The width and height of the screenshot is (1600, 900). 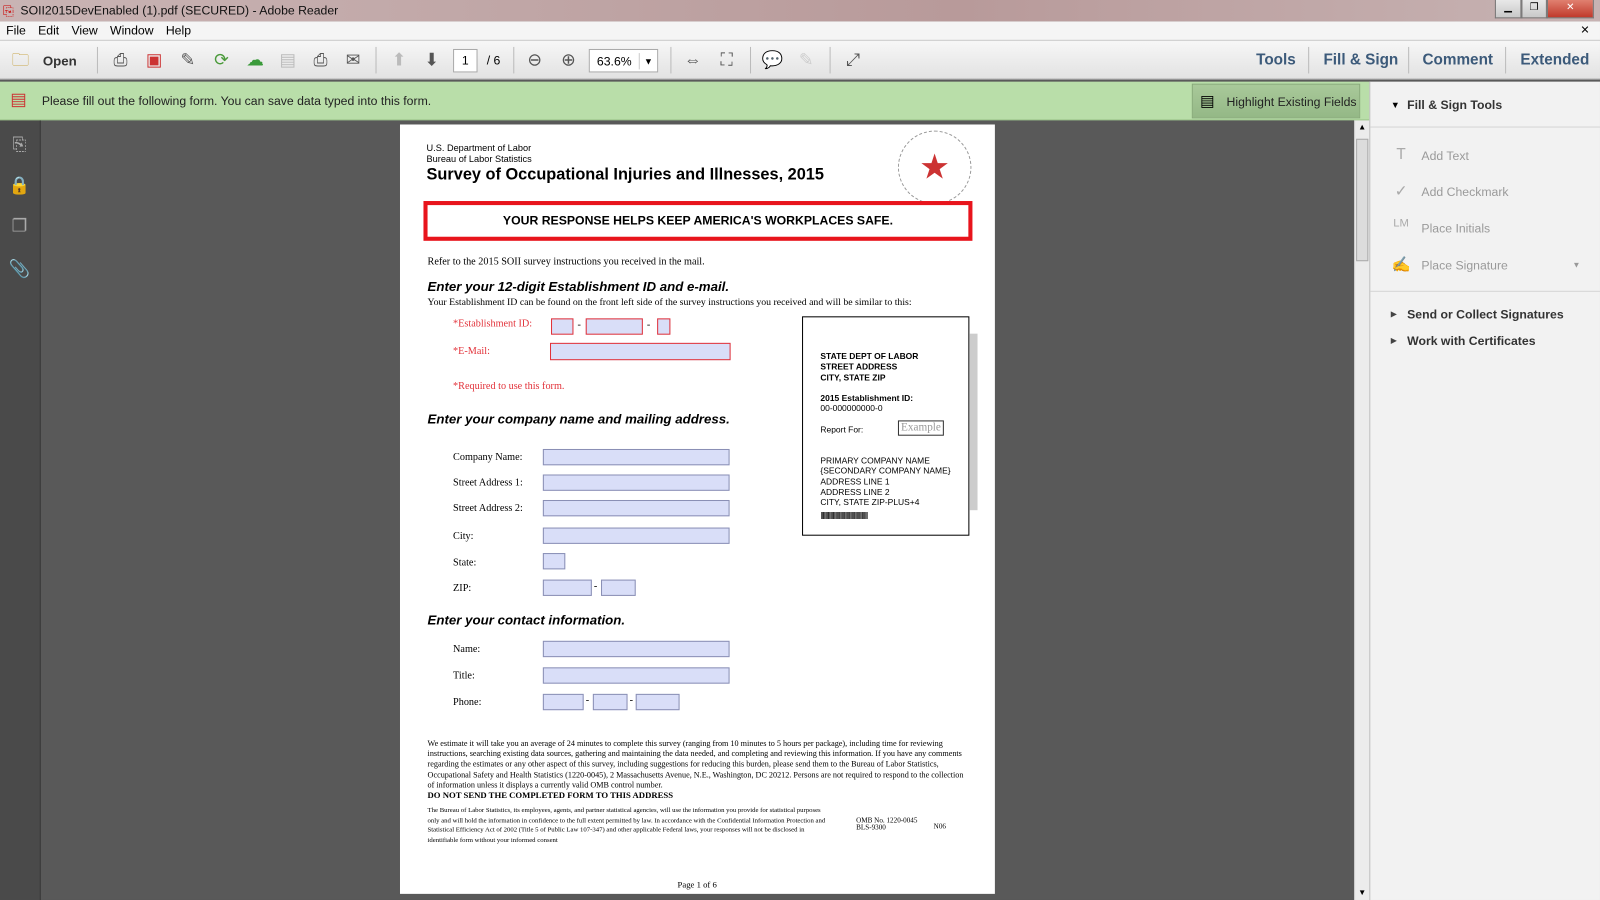 What do you see at coordinates (526, 620) in the screenshot?
I see `section-heading-contact: Enter your contact information.` at bounding box center [526, 620].